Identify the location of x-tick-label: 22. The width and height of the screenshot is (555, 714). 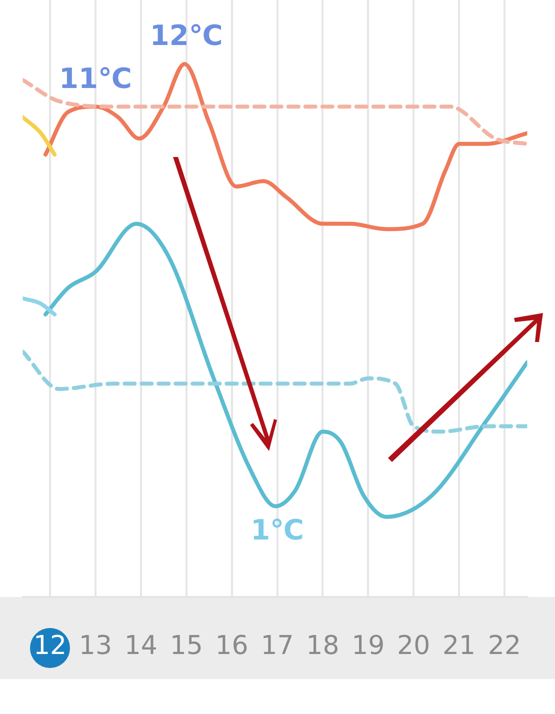
(505, 646).